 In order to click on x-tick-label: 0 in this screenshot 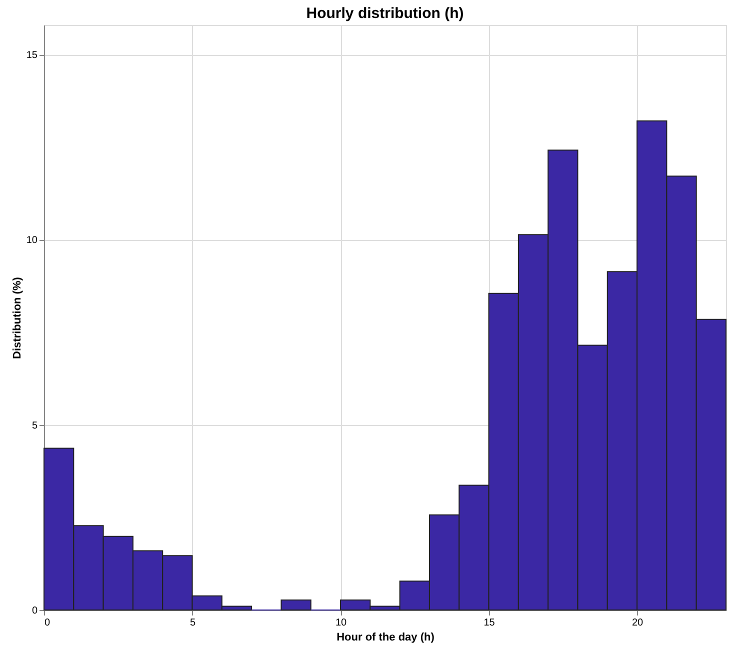, I will do `click(47, 623)`.